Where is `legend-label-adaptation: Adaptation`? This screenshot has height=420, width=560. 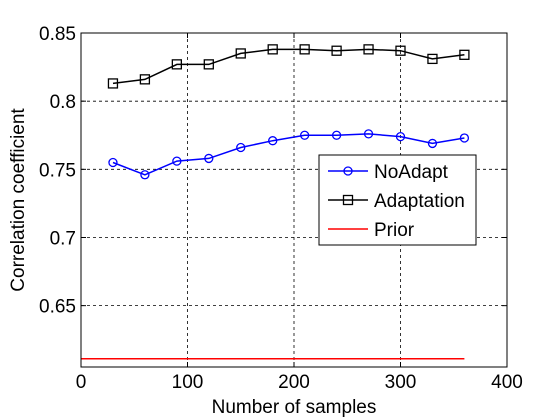
legend-label-adaptation: Adaptation is located at coordinates (419, 201).